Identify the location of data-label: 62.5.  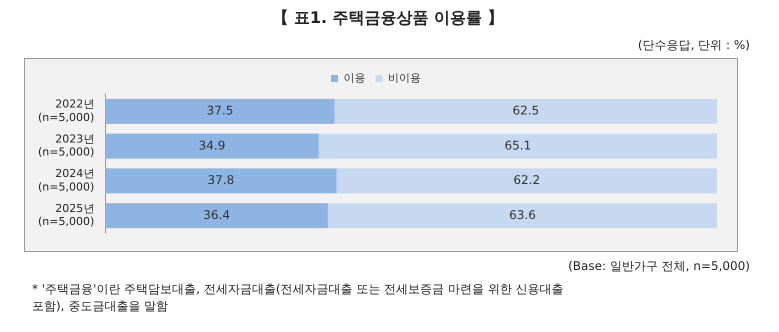
(526, 111).